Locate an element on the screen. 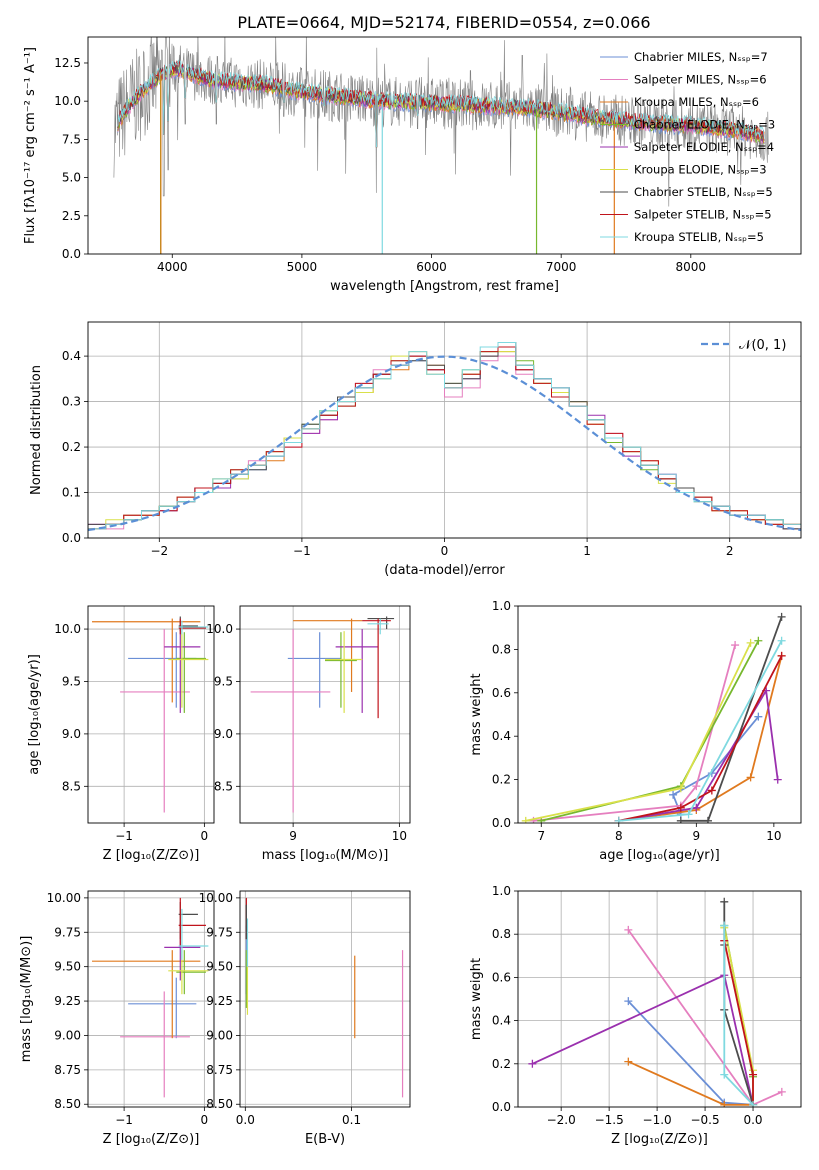  massweight_vs_Z-xtick-label: −2.0 is located at coordinates (561, 1120).